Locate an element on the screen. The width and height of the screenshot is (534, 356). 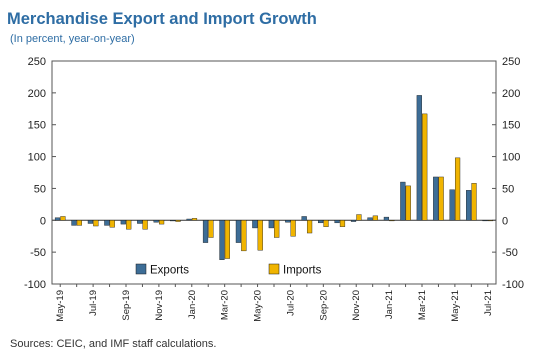
x-tick-label: Jan-21 is located at coordinates (389, 304).